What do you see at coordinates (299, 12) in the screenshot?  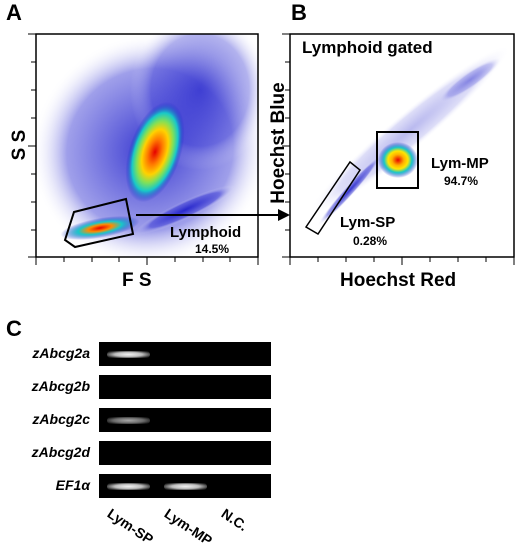 I see `panel-b-letter: B` at bounding box center [299, 12].